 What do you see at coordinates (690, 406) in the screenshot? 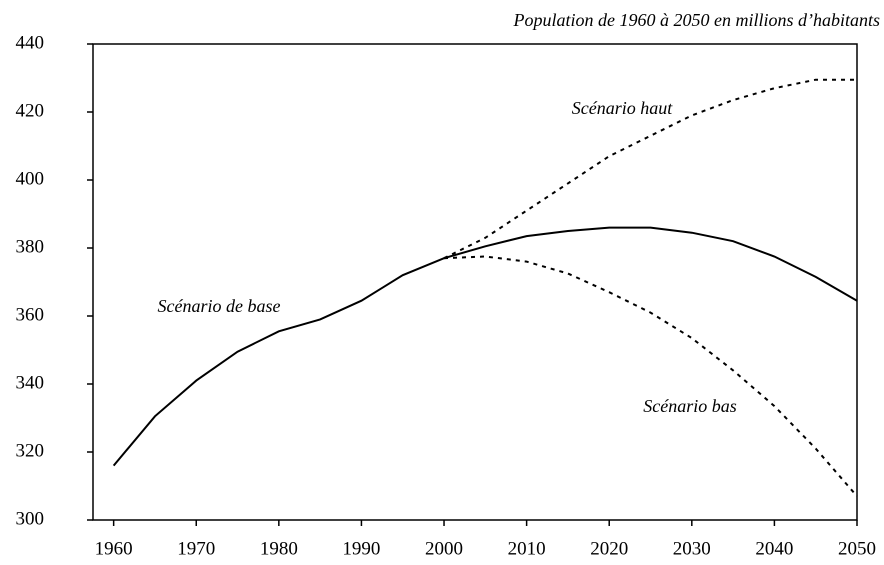
I see `series-label: Scénario bas` at bounding box center [690, 406].